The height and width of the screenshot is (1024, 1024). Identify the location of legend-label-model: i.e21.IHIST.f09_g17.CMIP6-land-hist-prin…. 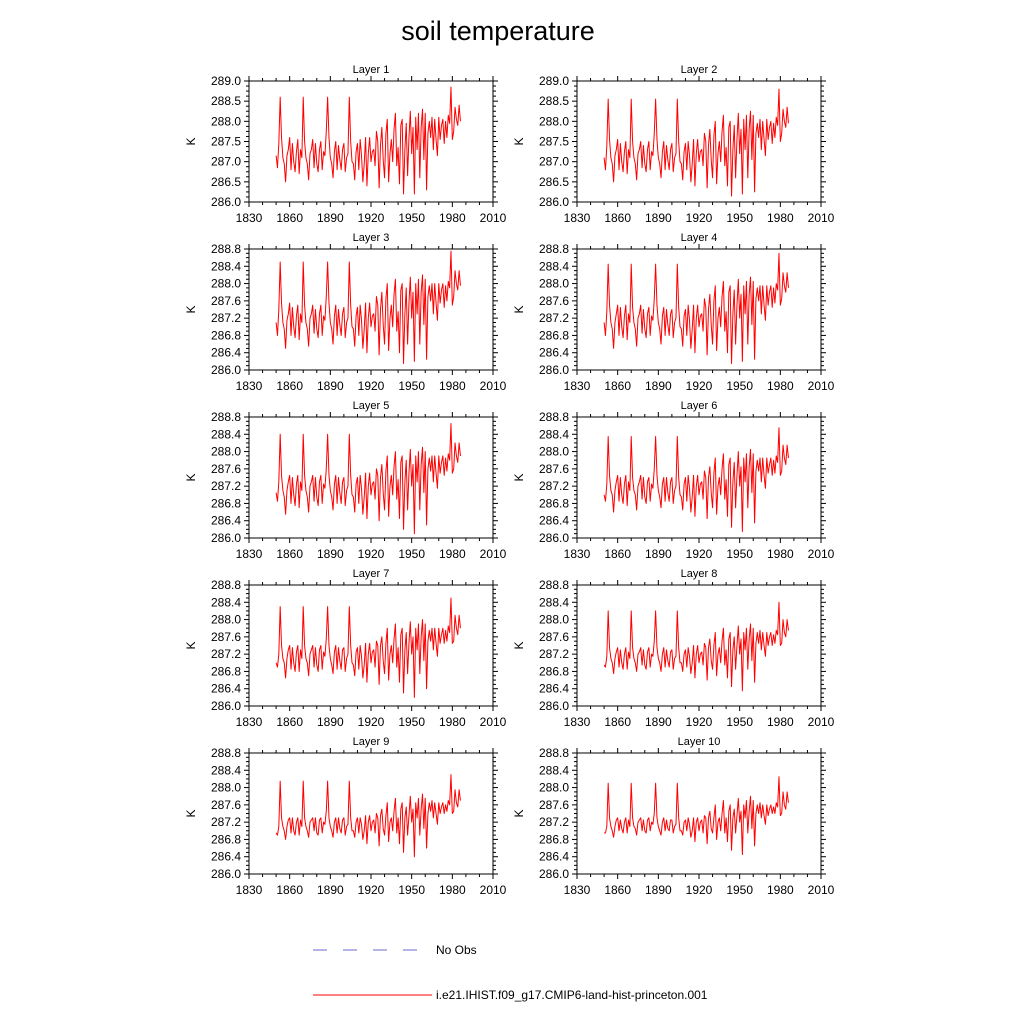
(572, 995).